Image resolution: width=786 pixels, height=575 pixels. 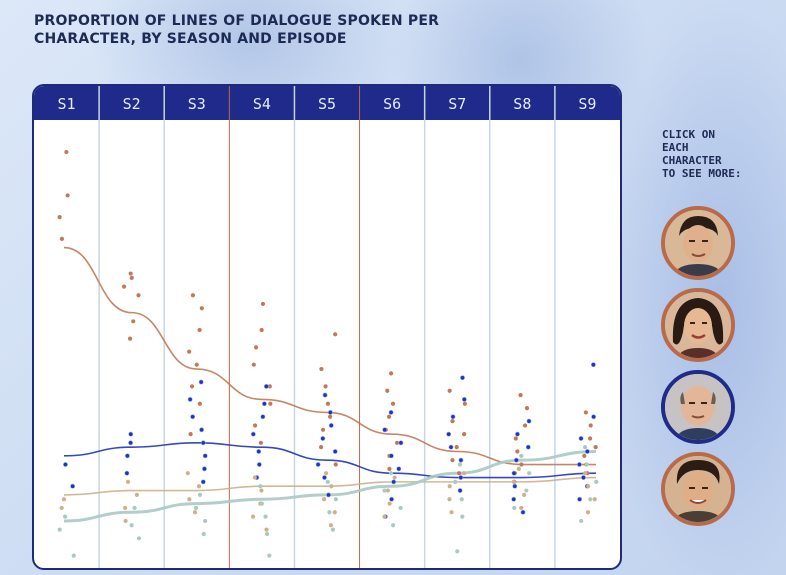 I want to click on season-label-s7: S7, so click(x=457, y=104).